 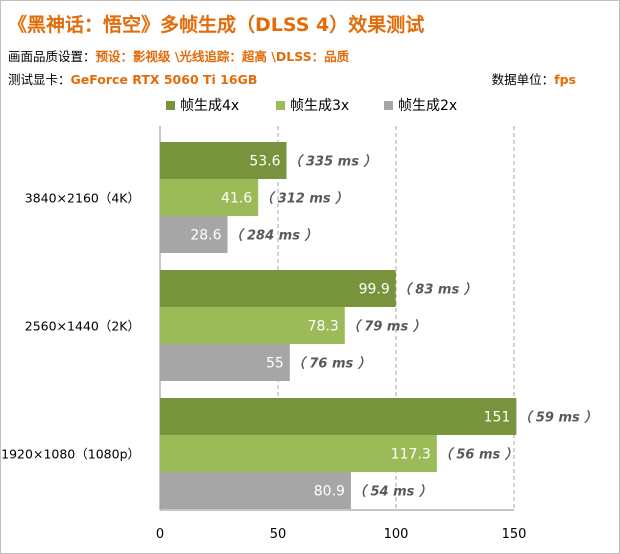 I want to click on latency-label-s1-c0: （ 312 ms ）, so click(x=304, y=199).